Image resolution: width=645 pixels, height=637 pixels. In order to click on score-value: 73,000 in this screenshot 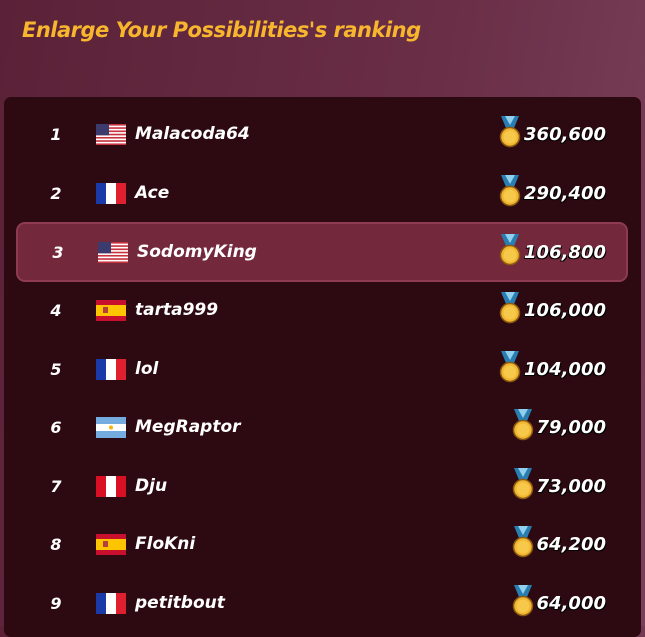, I will do `click(571, 486)`.